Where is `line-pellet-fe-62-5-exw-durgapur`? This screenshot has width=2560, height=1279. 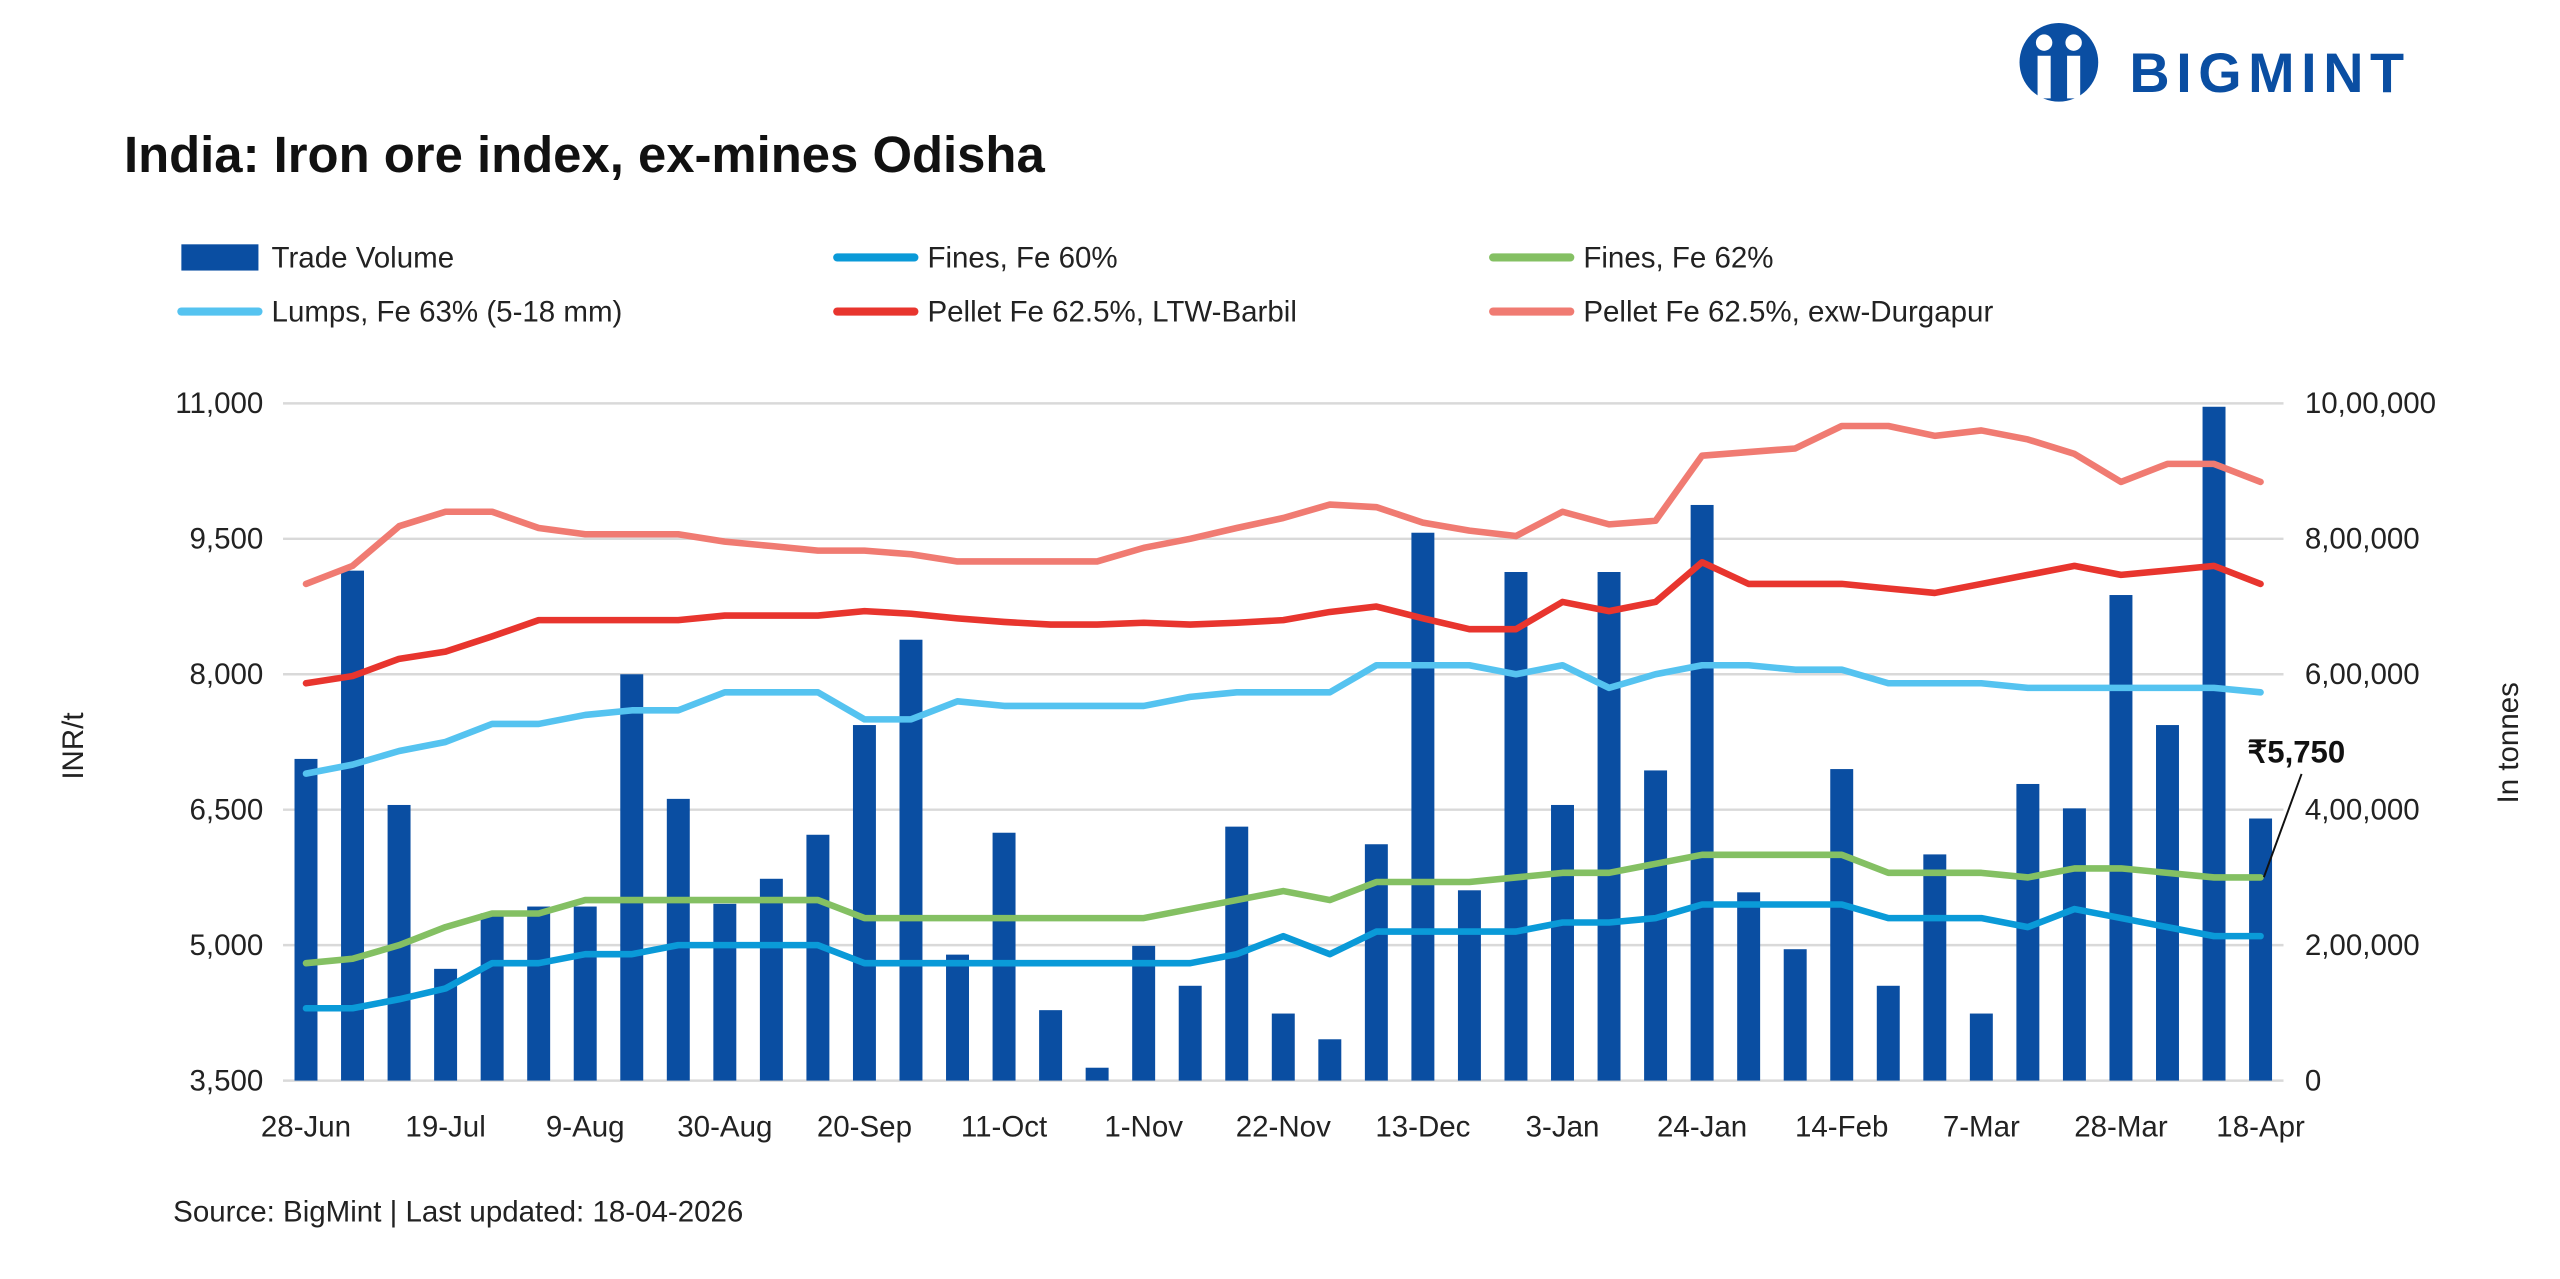
line-pellet-fe-62-5-exw-durgapur is located at coordinates (1283, 505).